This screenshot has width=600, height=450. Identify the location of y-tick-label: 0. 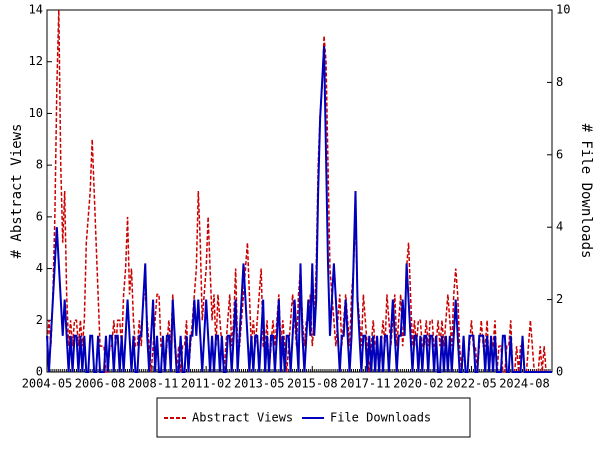
(39, 372).